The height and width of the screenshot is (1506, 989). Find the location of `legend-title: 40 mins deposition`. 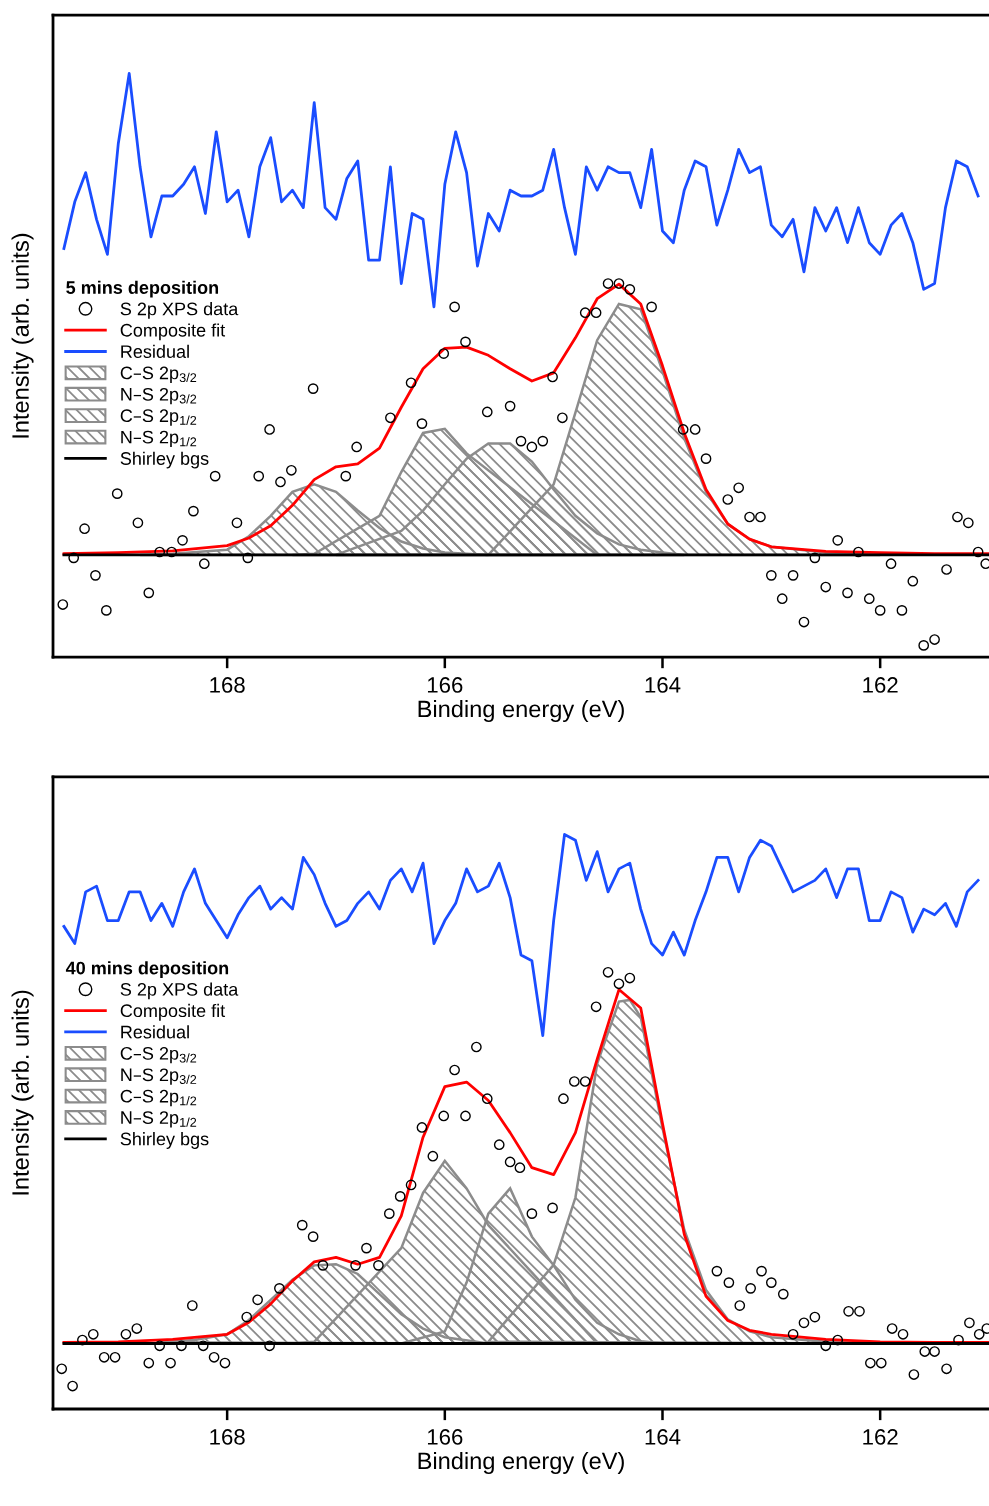

legend-title: 40 mins deposition is located at coordinates (147, 969).